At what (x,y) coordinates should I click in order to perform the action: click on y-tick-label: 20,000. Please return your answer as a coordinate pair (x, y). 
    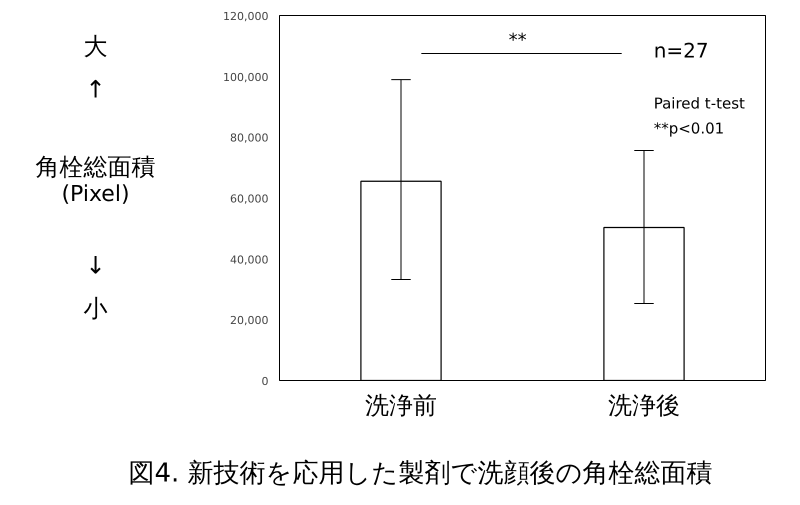
    Looking at the image, I should click on (249, 321).